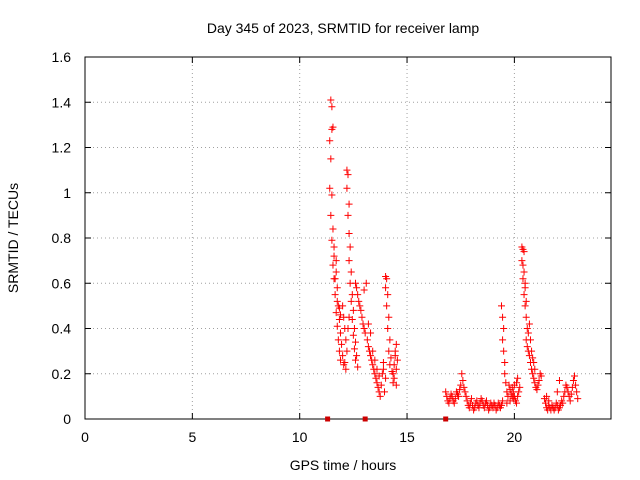 The image size is (640, 480). I want to click on x-tick-label: 20, so click(515, 437).